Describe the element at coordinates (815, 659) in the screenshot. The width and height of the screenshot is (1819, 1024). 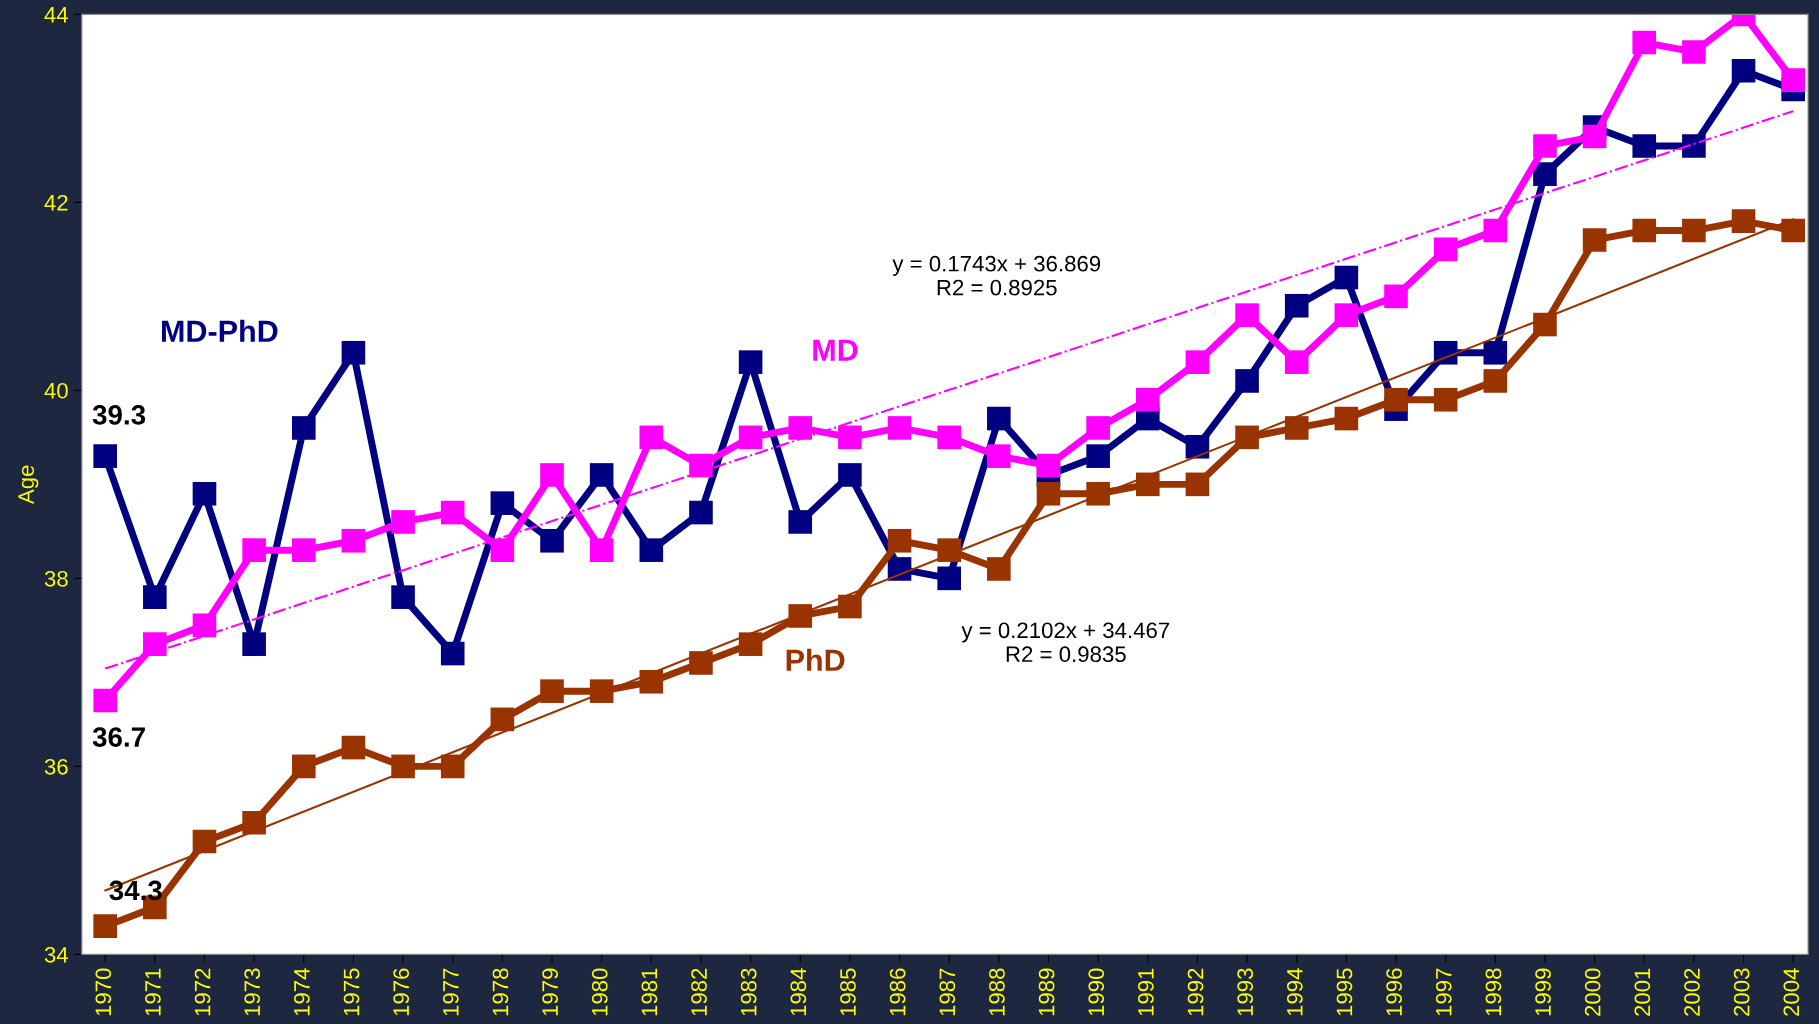
I see `series-label: PhD` at that location.